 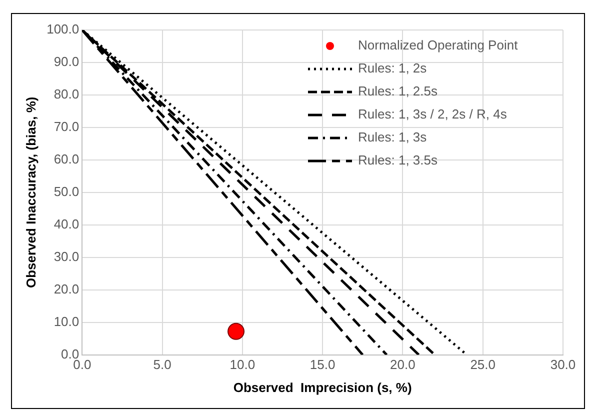 What do you see at coordinates (398, 160) in the screenshot?
I see `legend-label: Rules: 1, 3.5s` at bounding box center [398, 160].